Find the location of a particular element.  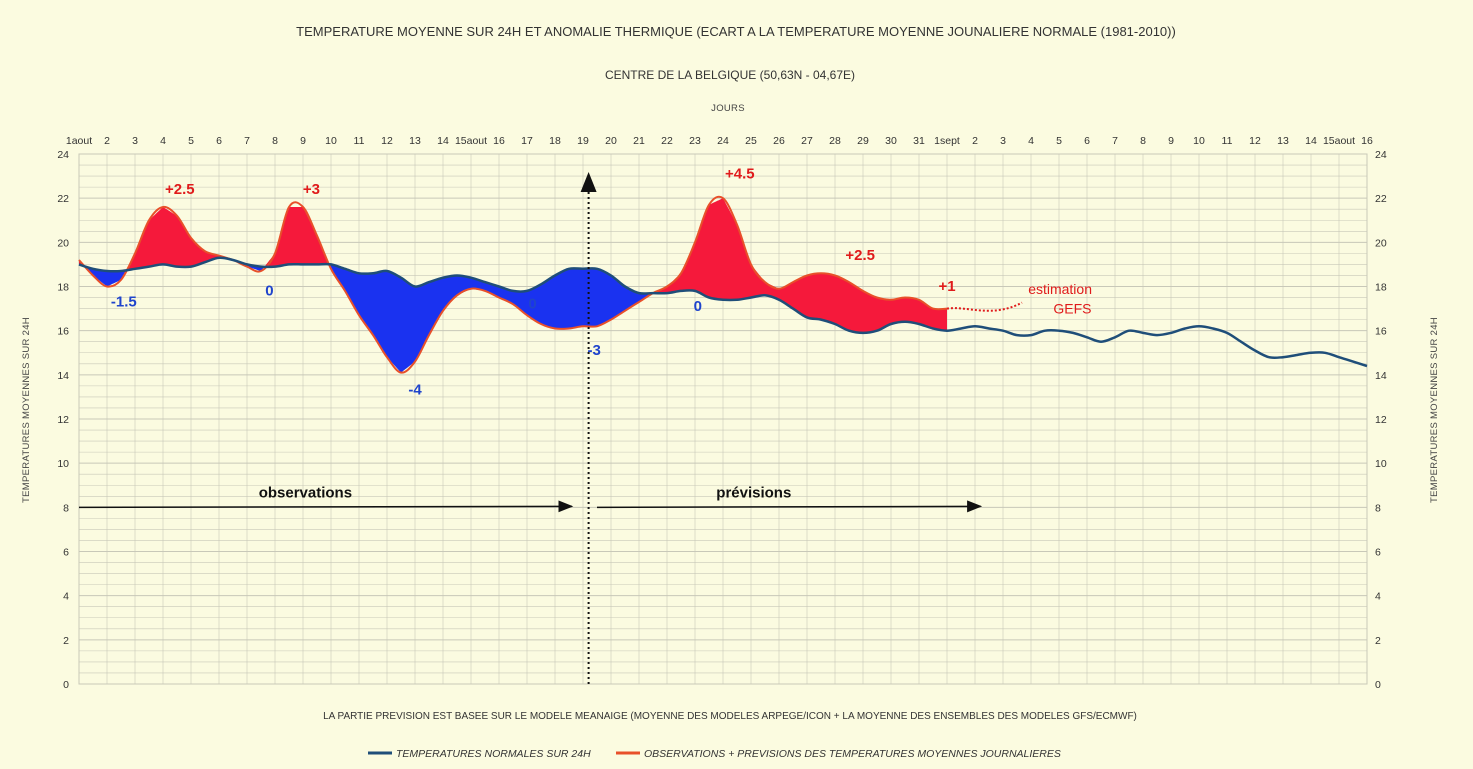

cold-anomaly-area is located at coordinates (491, 318).